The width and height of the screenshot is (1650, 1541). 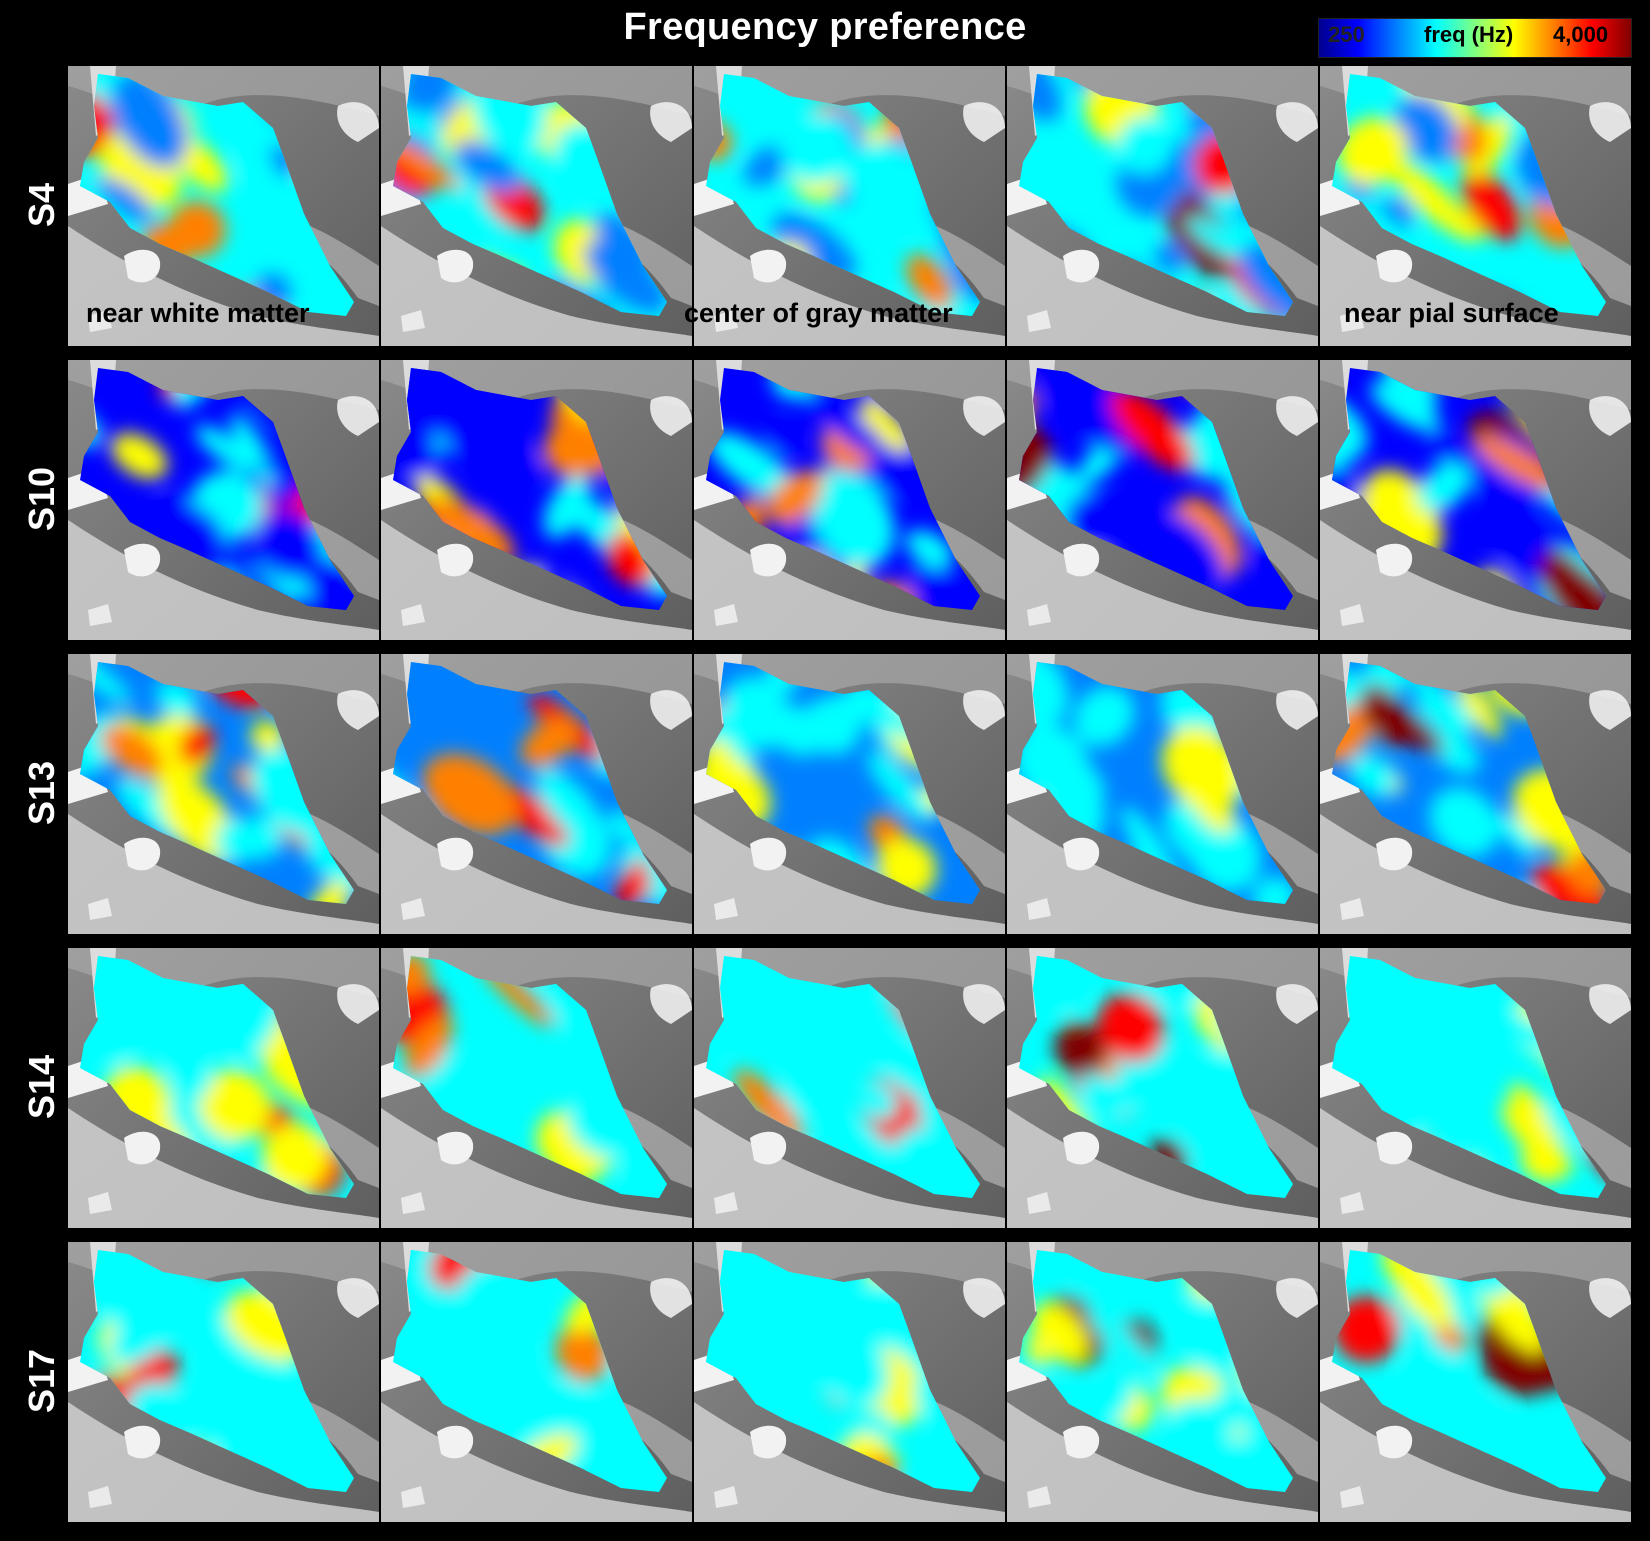 I want to click on figure-title: Frequency preference, so click(x=825, y=27).